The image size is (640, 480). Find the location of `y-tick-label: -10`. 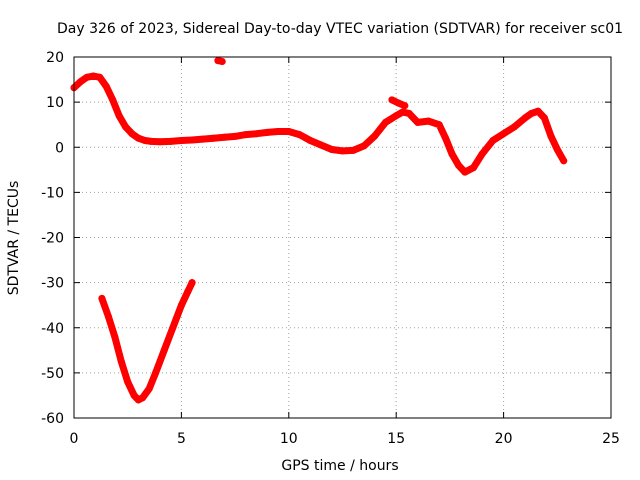

y-tick-label: -10 is located at coordinates (52, 193).